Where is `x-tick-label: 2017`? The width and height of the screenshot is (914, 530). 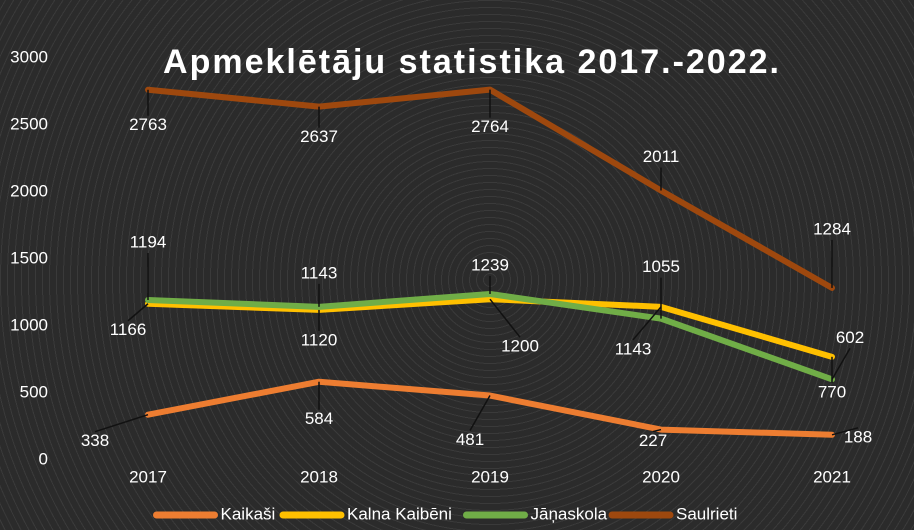
x-tick-label: 2017 is located at coordinates (148, 476).